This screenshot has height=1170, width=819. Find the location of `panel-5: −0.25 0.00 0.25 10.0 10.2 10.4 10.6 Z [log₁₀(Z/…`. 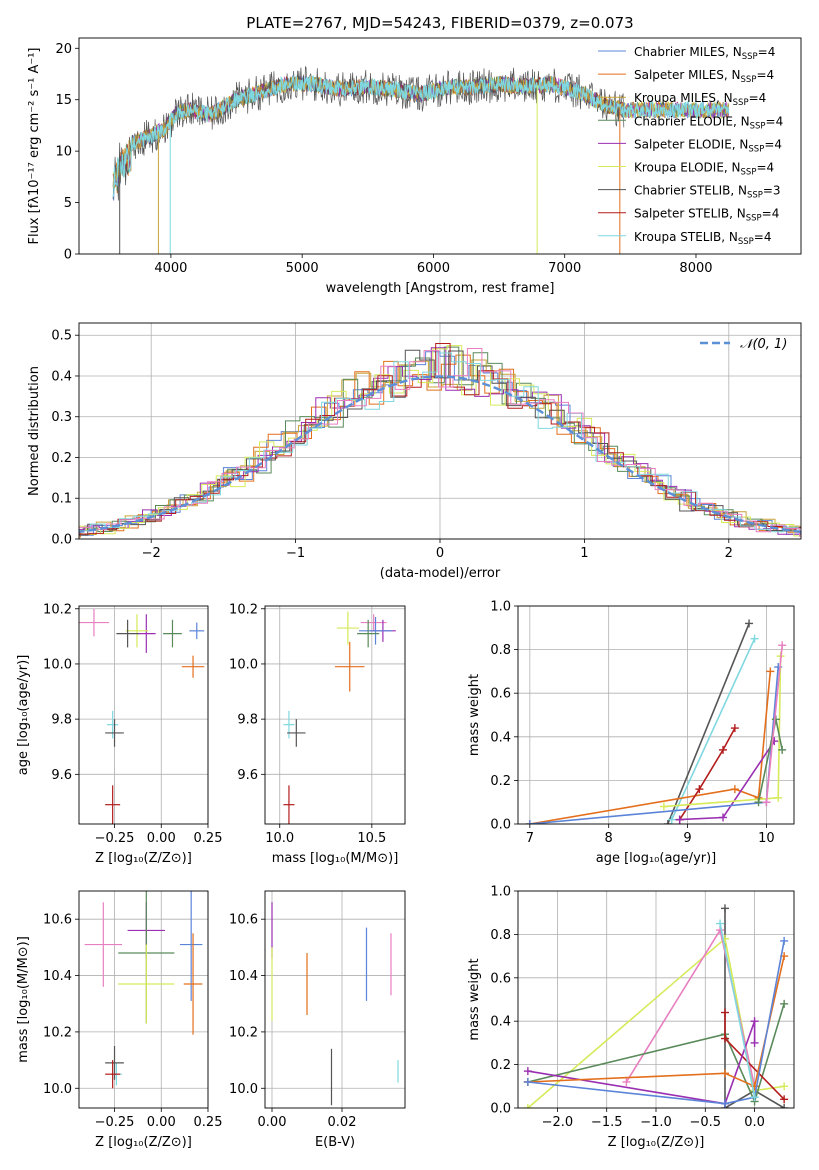

panel-5: −0.25 0.00 0.25 10.0 10.2 10.4 10.6 Z [log₁₀(Z/… is located at coordinates (119, 1020).